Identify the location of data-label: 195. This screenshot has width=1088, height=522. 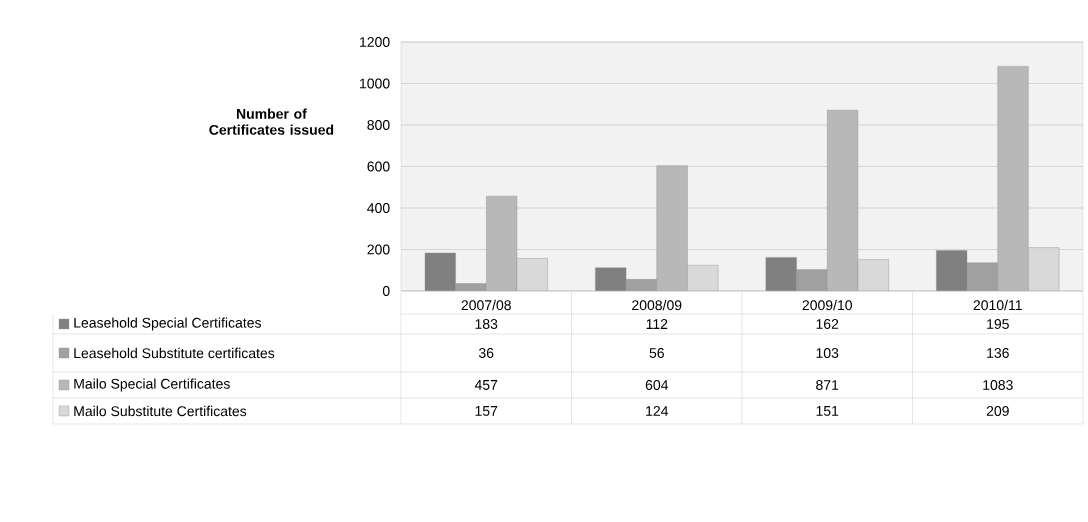
(998, 324).